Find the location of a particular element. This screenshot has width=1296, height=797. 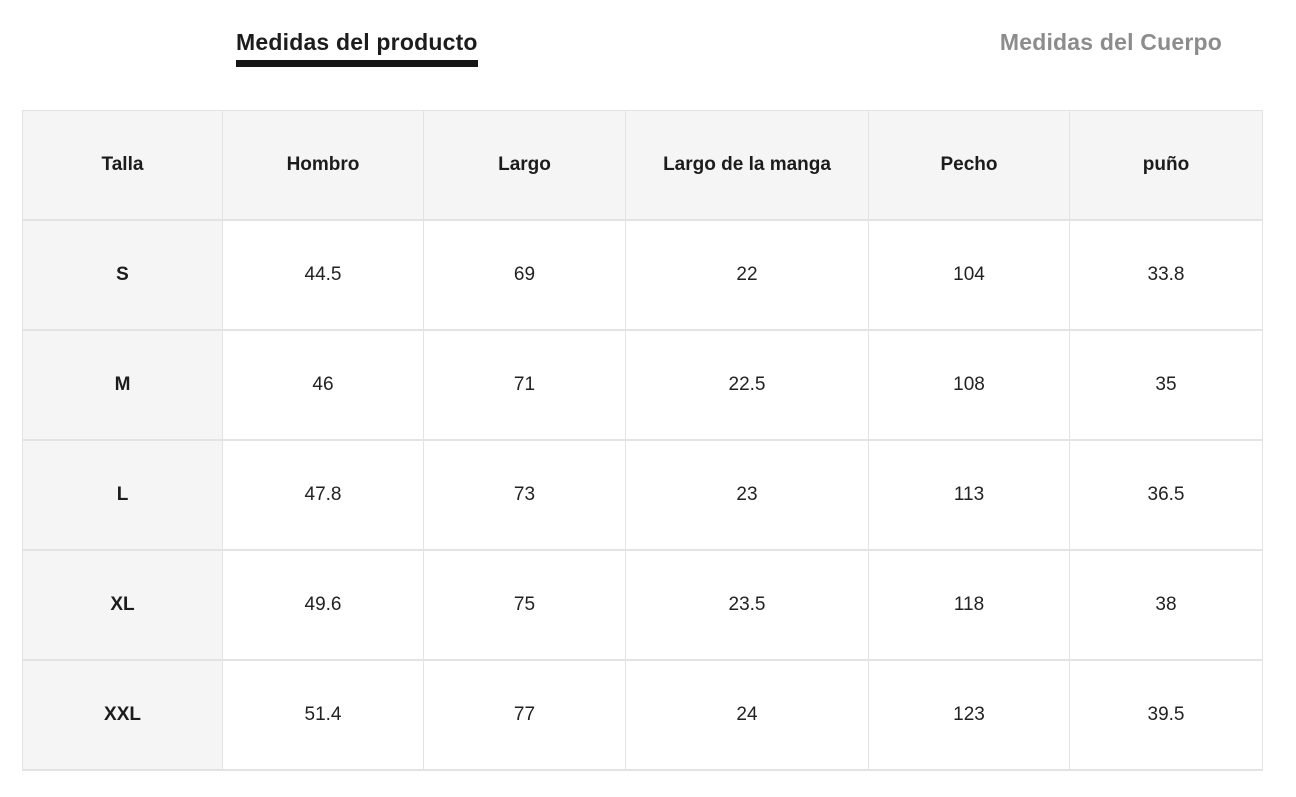

measure-cell: 118 is located at coordinates (969, 605).